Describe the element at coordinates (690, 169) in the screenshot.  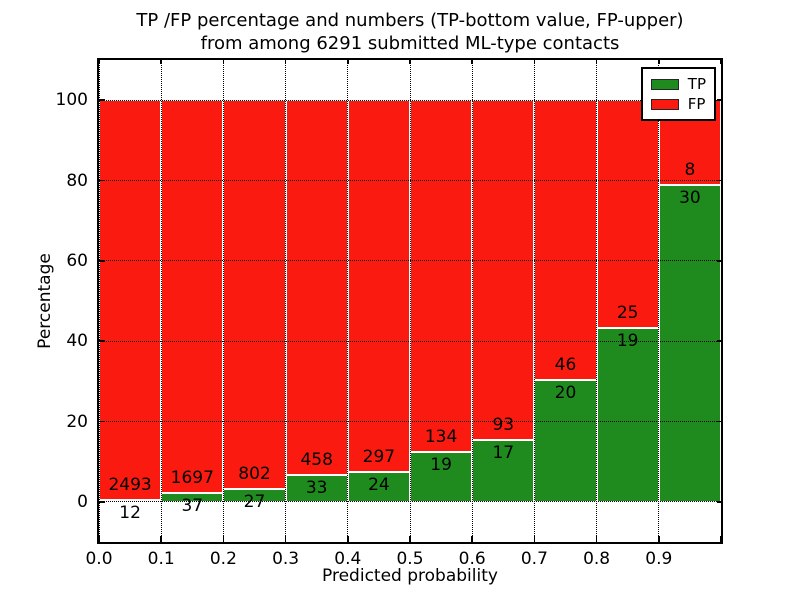
I see `fp-count-label: 8` at that location.